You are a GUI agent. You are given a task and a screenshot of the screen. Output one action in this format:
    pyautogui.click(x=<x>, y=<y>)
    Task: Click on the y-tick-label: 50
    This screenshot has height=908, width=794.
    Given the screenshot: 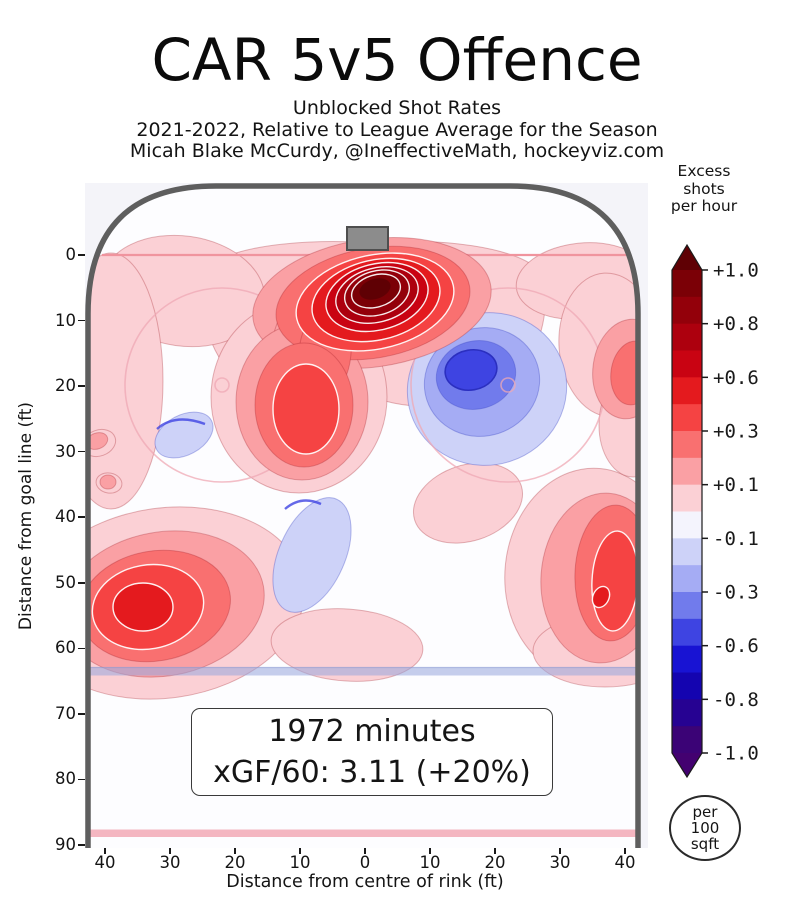 What is the action you would take?
    pyautogui.click(x=65, y=582)
    